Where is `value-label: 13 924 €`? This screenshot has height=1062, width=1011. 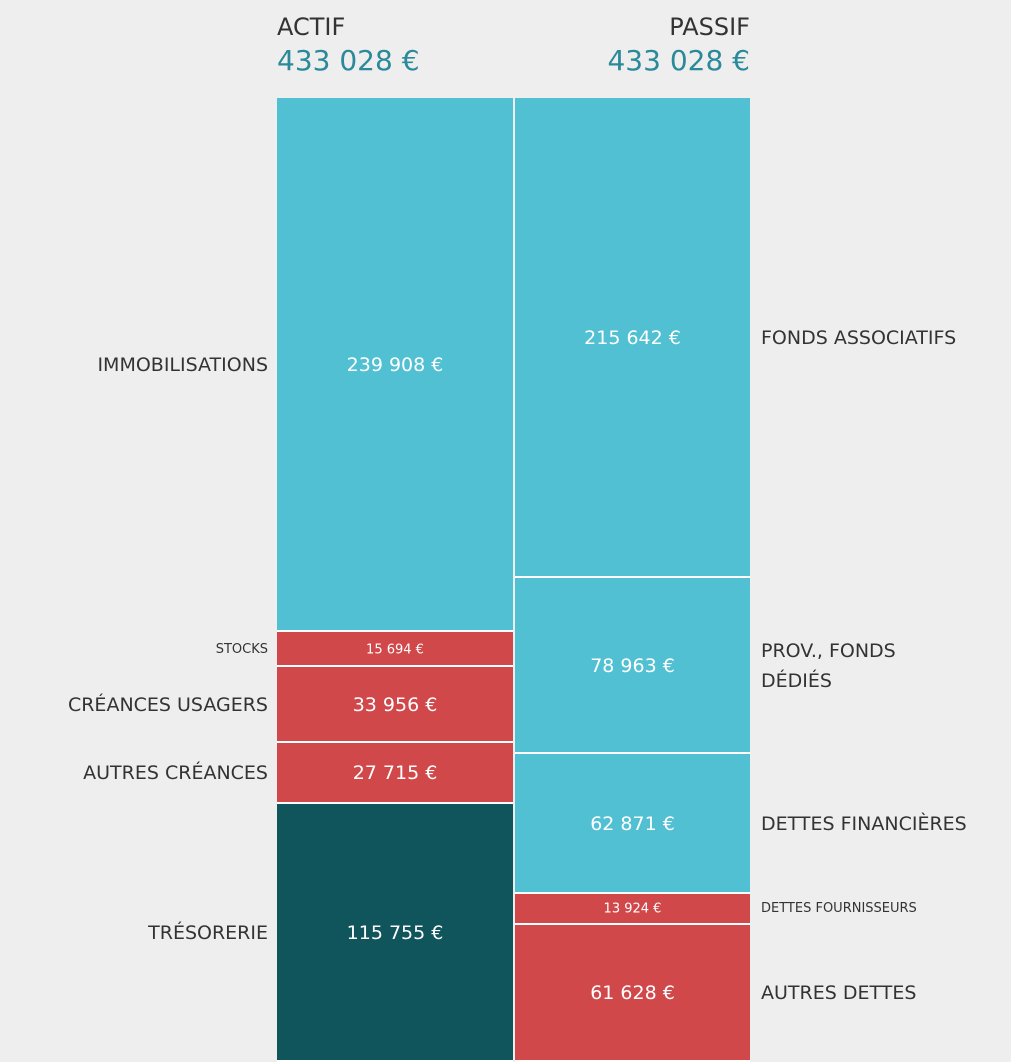
value-label: 13 924 € is located at coordinates (632, 909).